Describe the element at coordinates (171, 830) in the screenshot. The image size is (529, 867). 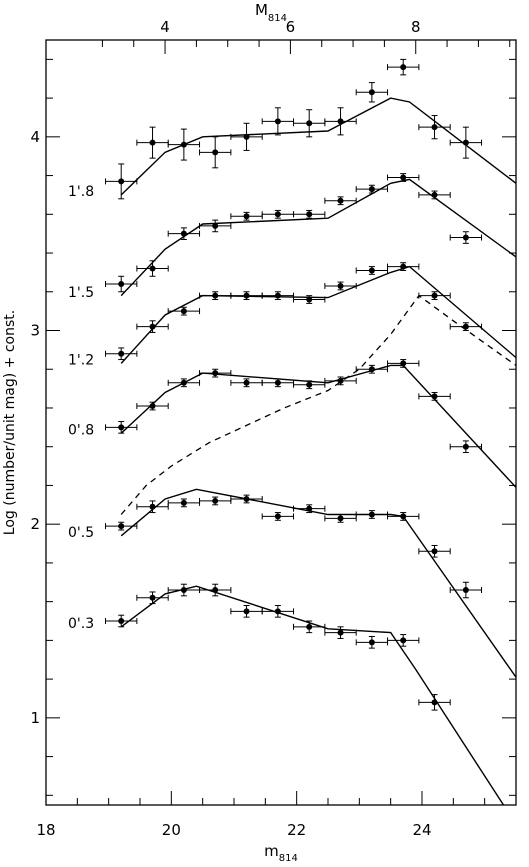
I see `x-tick-label: 20` at that location.